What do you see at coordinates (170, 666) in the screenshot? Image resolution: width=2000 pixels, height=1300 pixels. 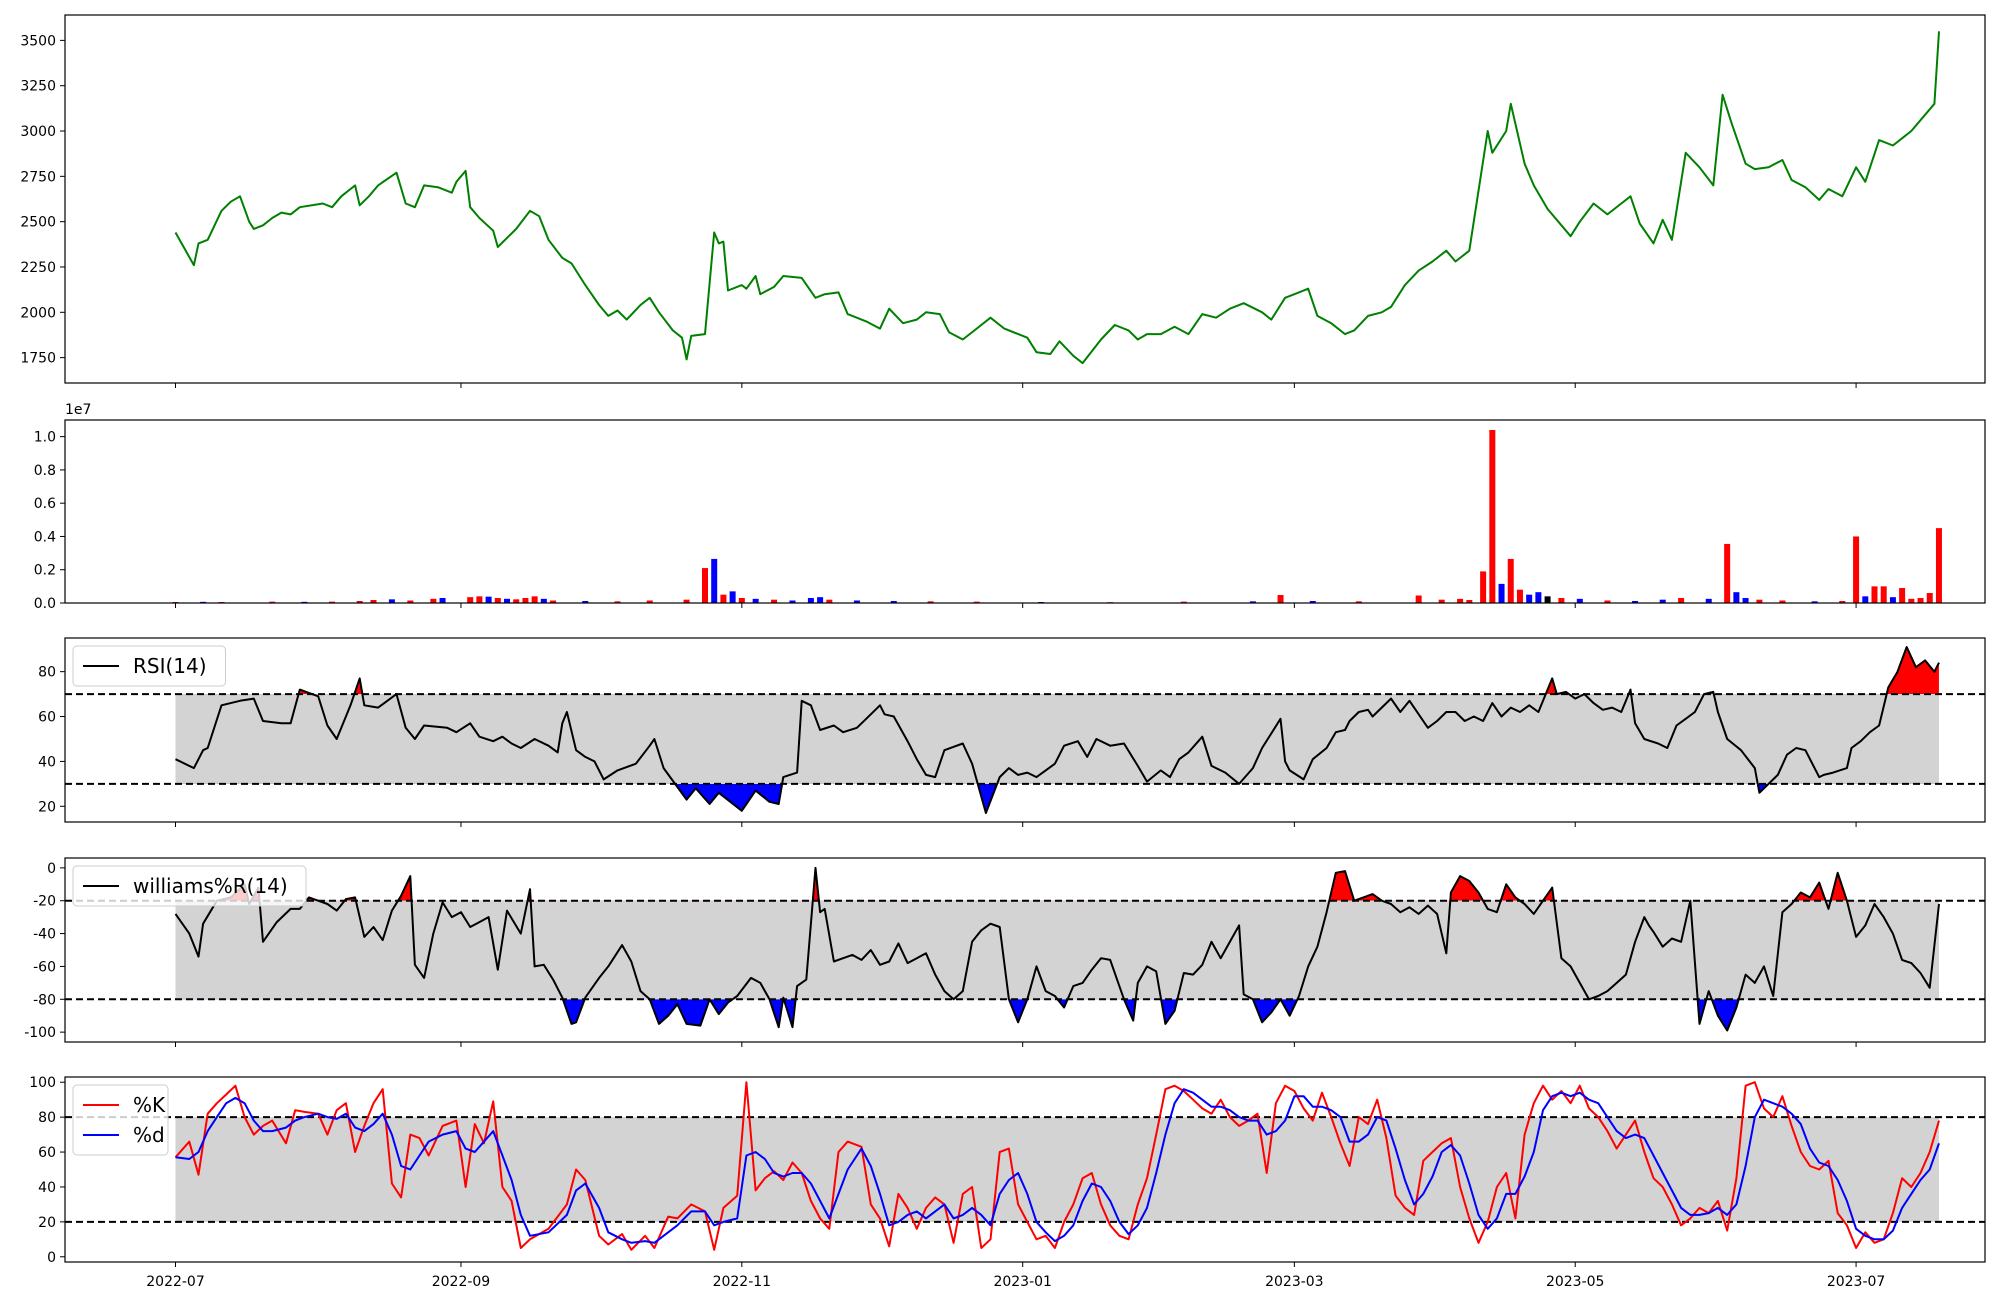 I see `legend-label: RSI(14)` at bounding box center [170, 666].